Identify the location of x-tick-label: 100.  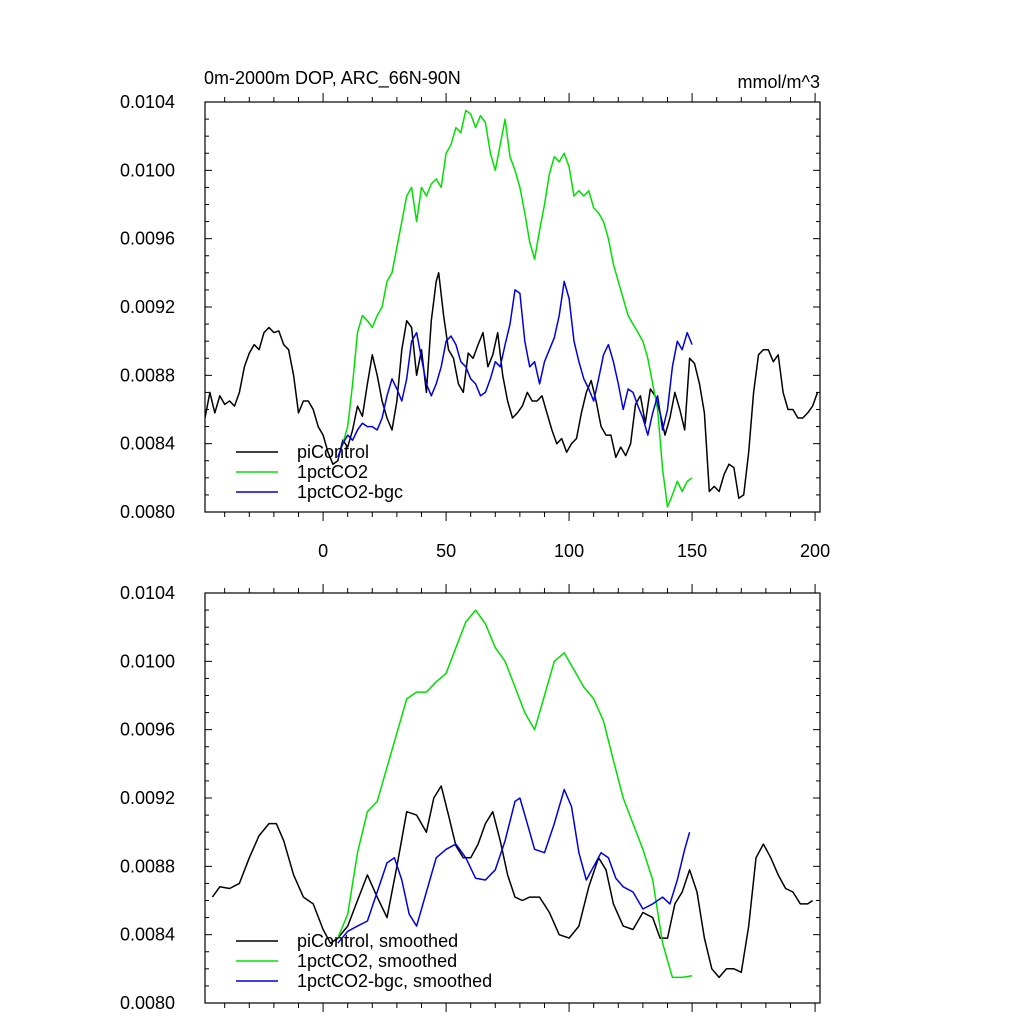
(569, 551).